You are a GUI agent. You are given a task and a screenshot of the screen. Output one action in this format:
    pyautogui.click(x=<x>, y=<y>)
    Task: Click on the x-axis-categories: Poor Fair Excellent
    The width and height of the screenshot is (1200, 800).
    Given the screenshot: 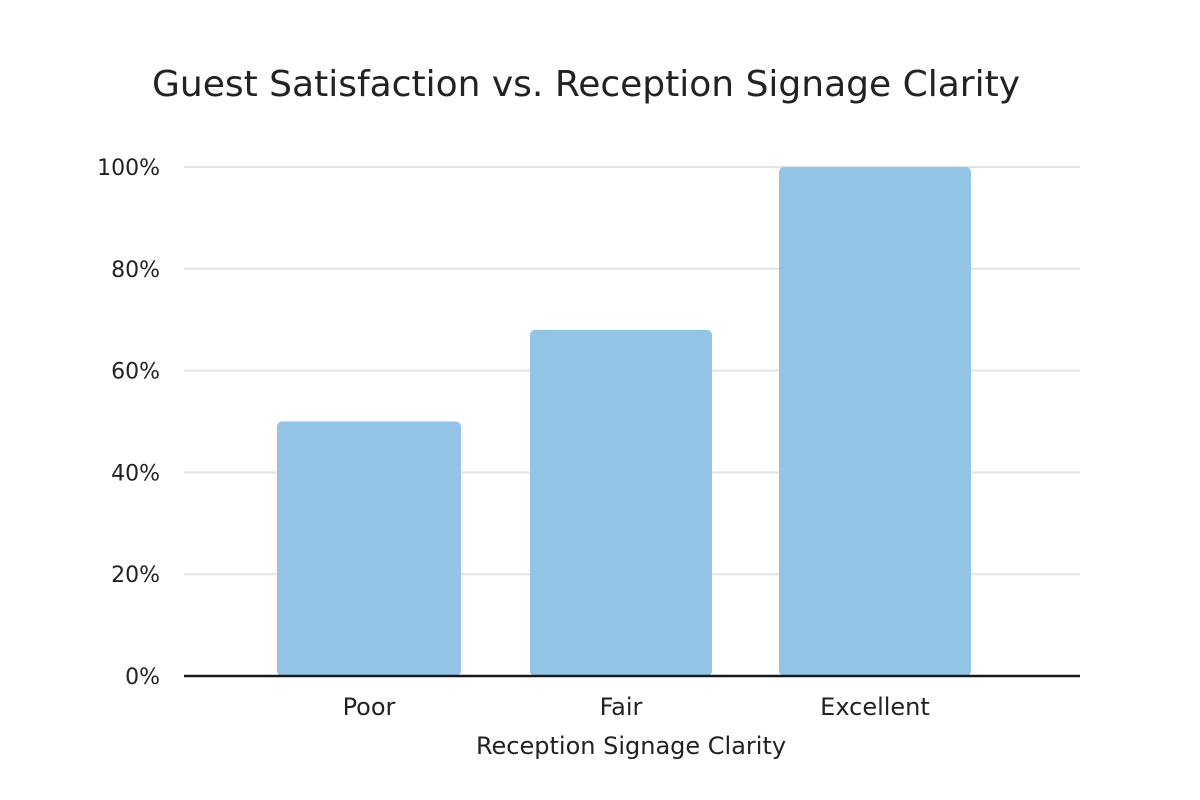 What is the action you would take?
    pyautogui.click(x=636, y=707)
    